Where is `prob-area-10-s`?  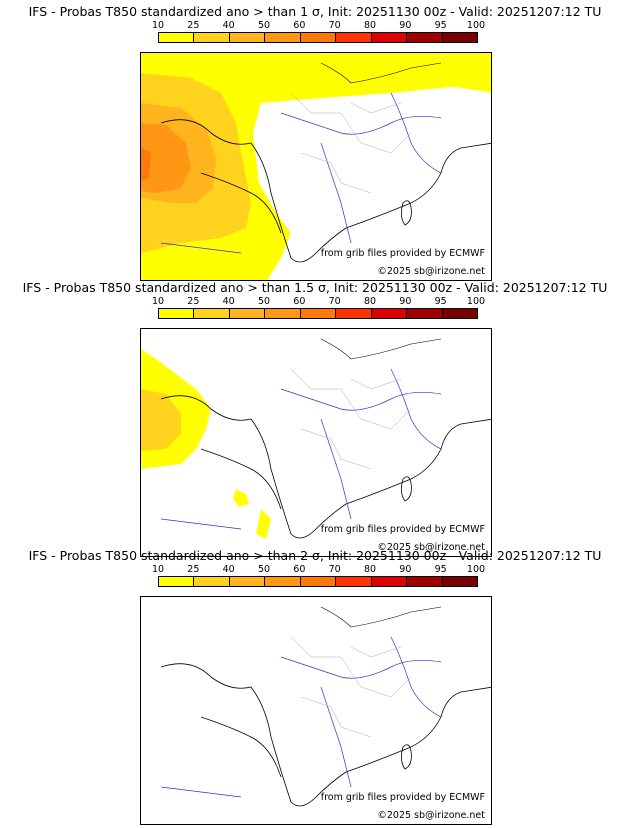 prob-area-10-s is located at coordinates (241, 498).